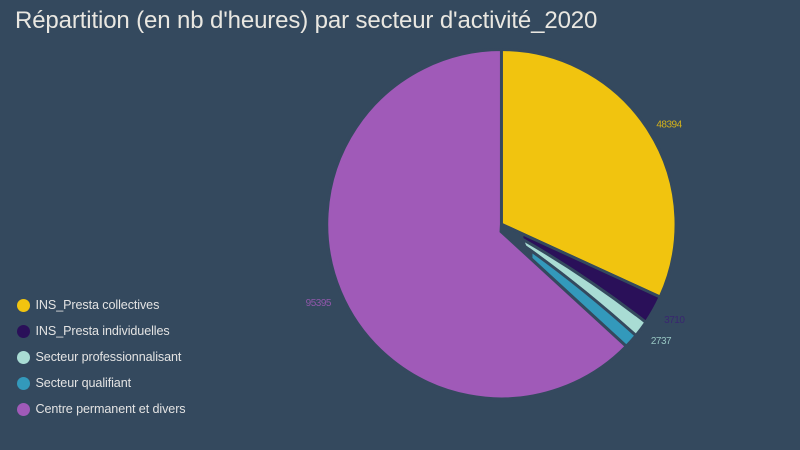  I want to click on svg-text: 3710, so click(674, 320).